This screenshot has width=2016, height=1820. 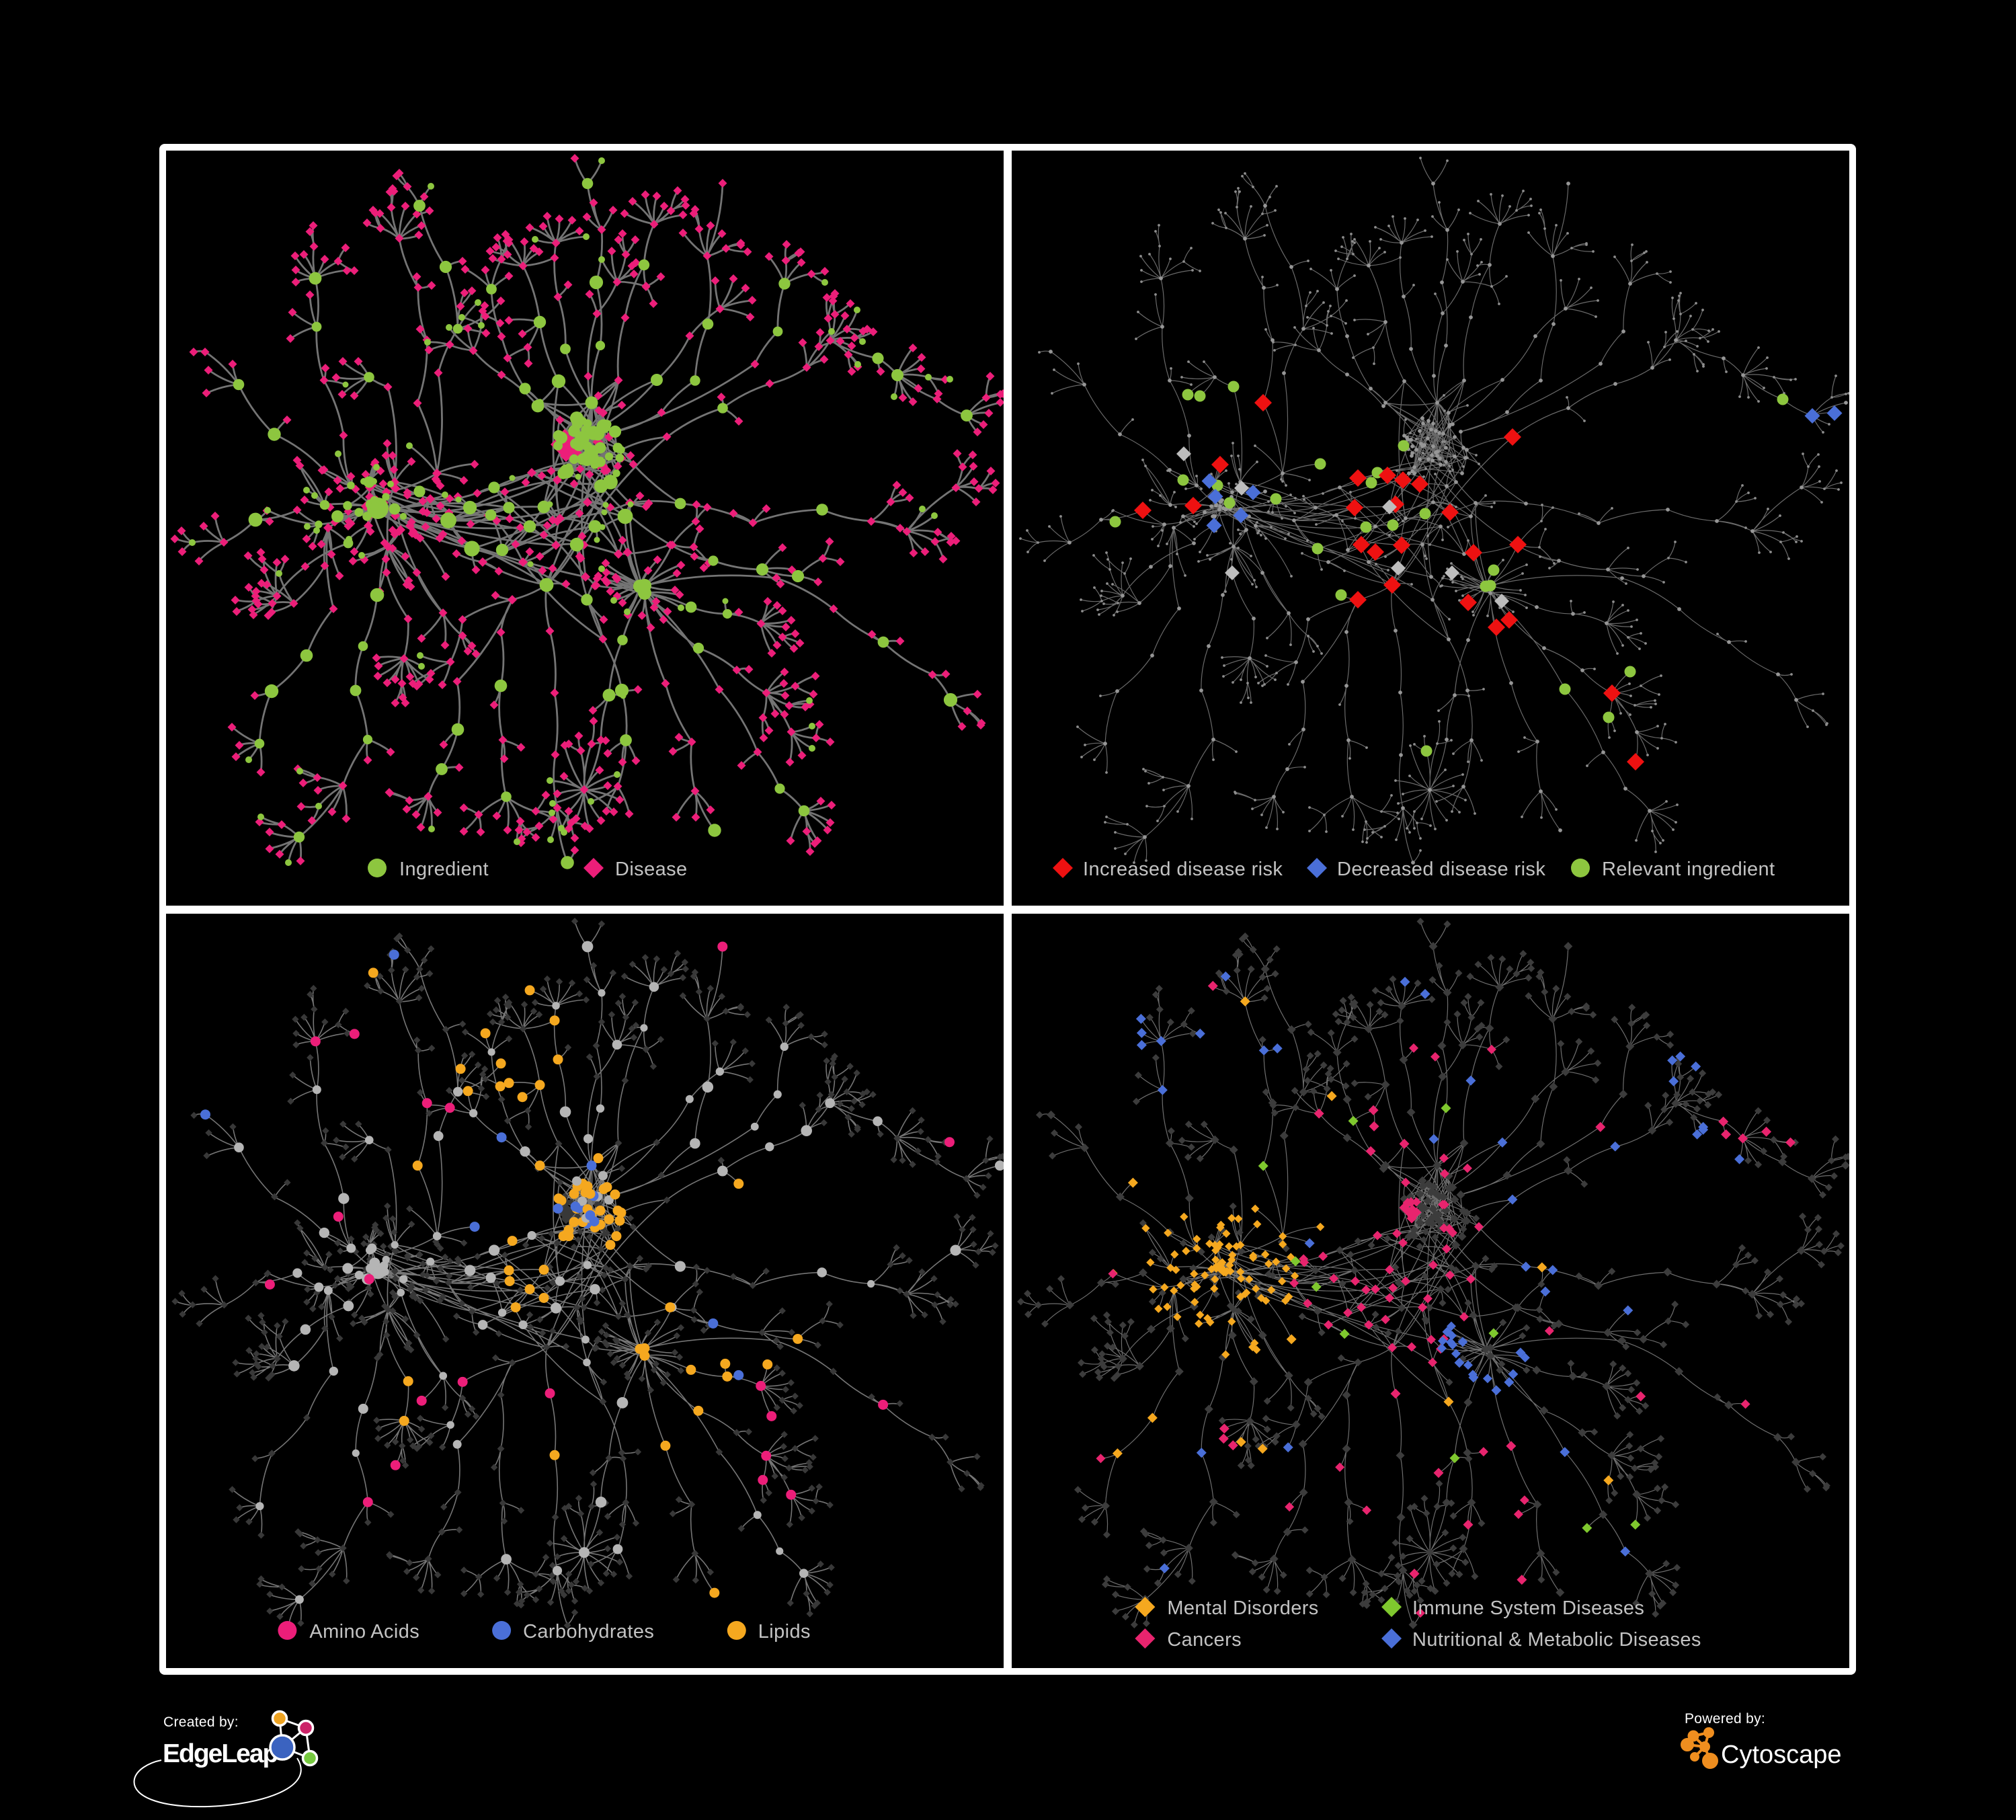 I want to click on svg-text: EdgeLeap, so click(x=220, y=1753).